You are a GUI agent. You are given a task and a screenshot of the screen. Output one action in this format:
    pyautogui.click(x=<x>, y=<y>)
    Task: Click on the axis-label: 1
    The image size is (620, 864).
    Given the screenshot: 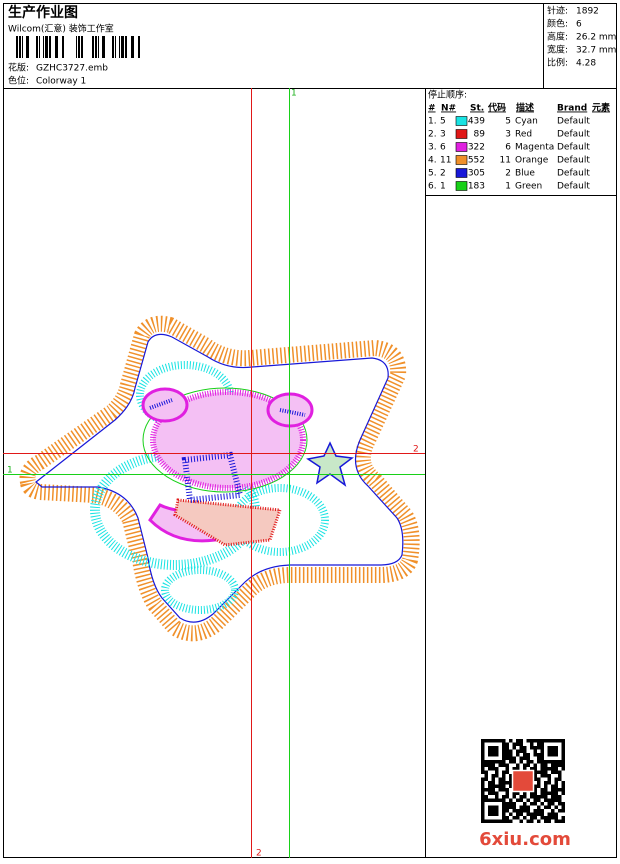 What is the action you would take?
    pyautogui.click(x=10, y=471)
    